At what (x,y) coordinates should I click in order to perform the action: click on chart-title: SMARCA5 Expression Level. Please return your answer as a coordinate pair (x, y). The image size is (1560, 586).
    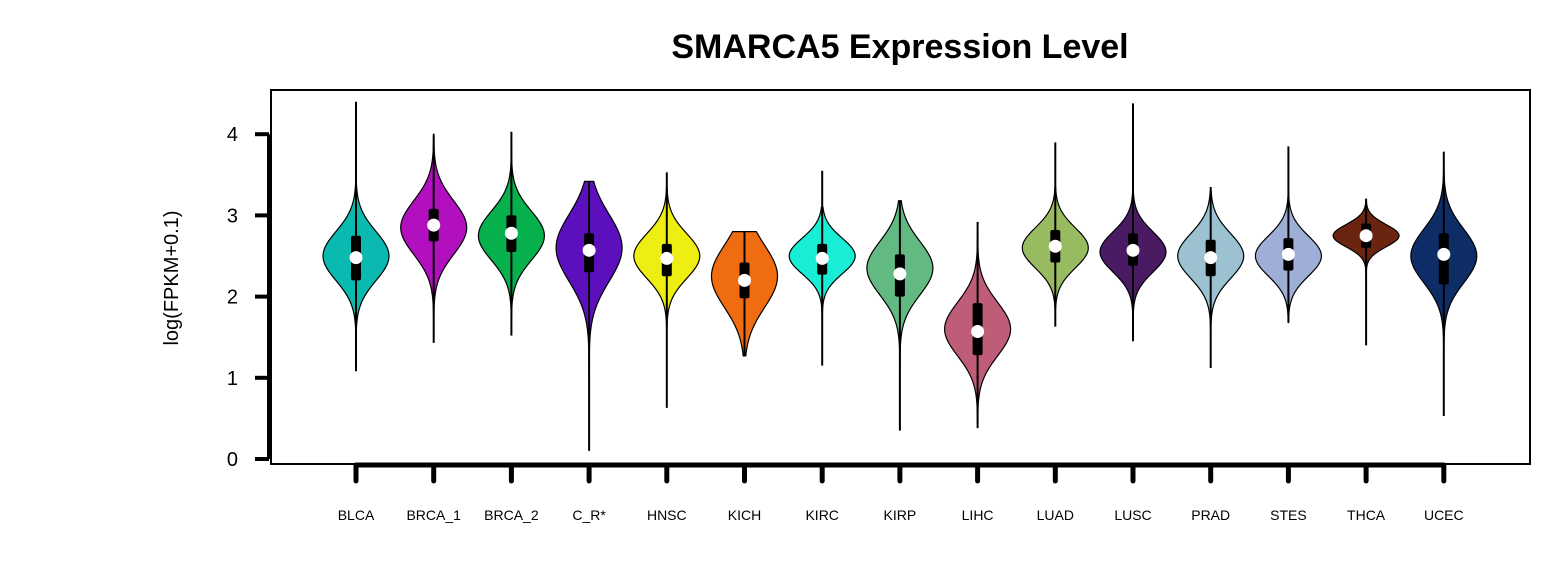
    Looking at the image, I should click on (899, 47).